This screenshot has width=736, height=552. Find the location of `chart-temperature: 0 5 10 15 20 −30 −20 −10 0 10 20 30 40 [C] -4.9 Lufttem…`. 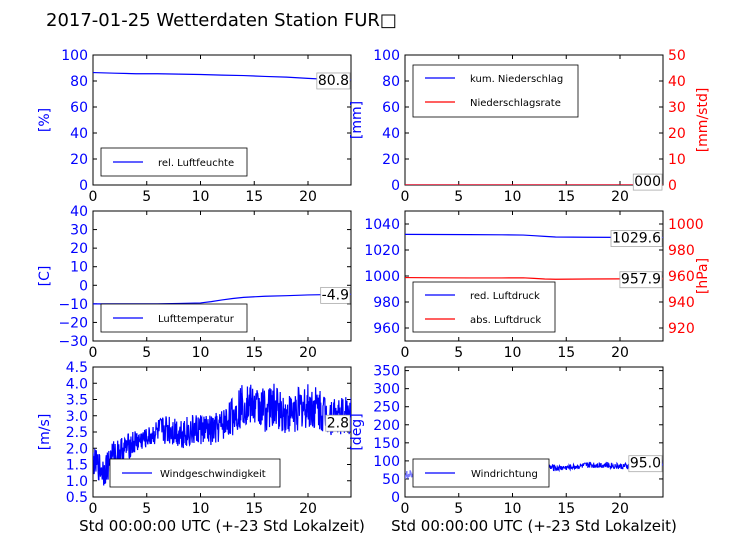

chart-temperature: 0 5 10 15 20 −30 −20 −10 0 10 20 30 40 [C] -4.9 Lufttem… is located at coordinates (194, 282).